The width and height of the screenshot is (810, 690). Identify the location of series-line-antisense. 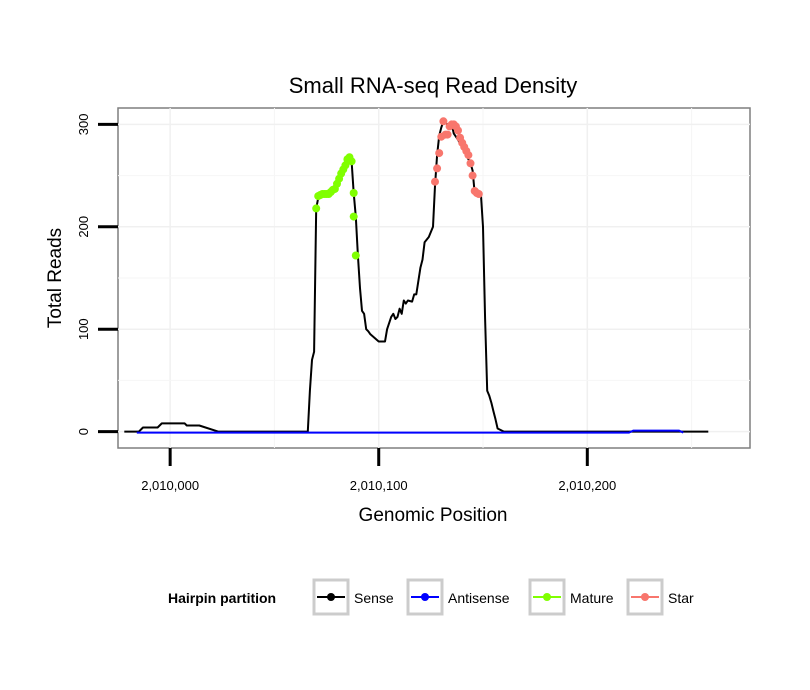
(410, 431).